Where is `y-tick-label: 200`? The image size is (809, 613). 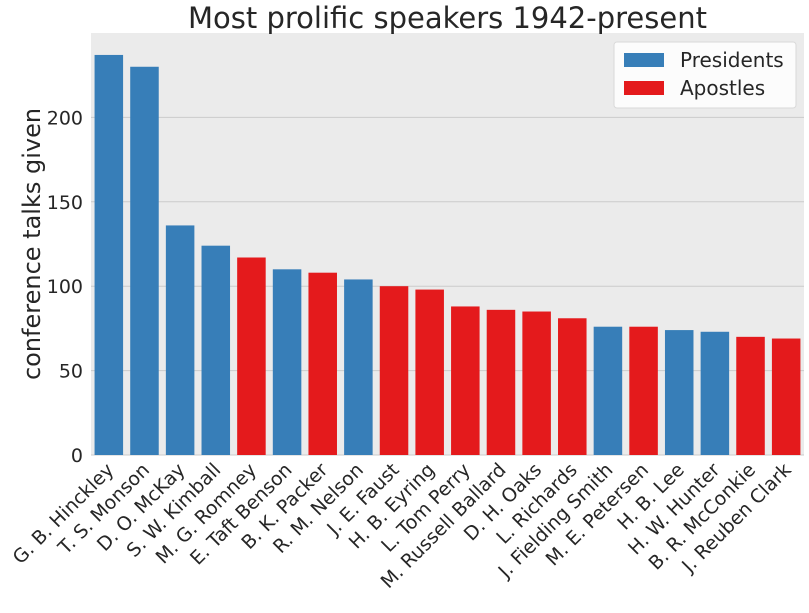 y-tick-label: 200 is located at coordinates (65, 118).